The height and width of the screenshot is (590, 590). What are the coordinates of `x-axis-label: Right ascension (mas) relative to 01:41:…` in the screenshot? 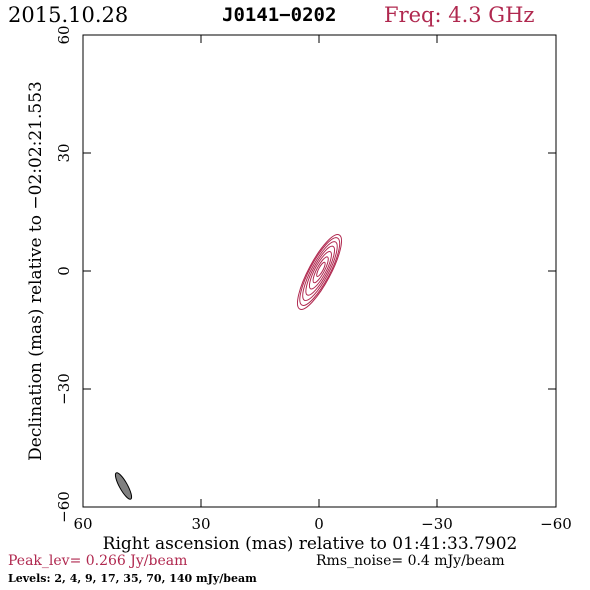 It's located at (310, 544).